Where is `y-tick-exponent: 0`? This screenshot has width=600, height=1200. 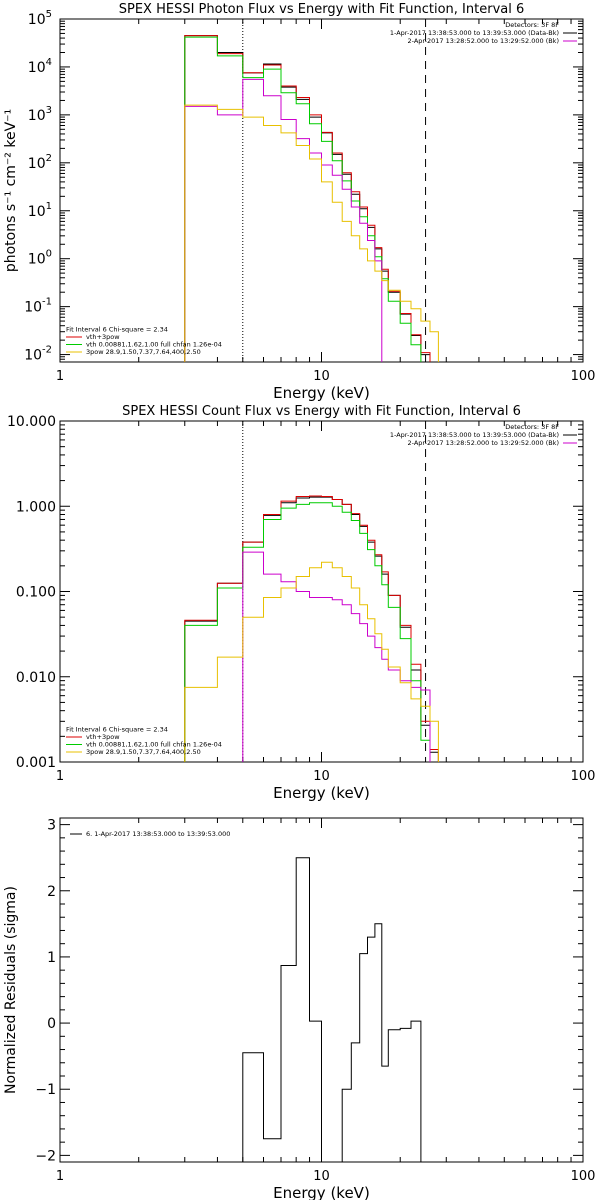 y-tick-exponent: 0 is located at coordinates (49, 254).